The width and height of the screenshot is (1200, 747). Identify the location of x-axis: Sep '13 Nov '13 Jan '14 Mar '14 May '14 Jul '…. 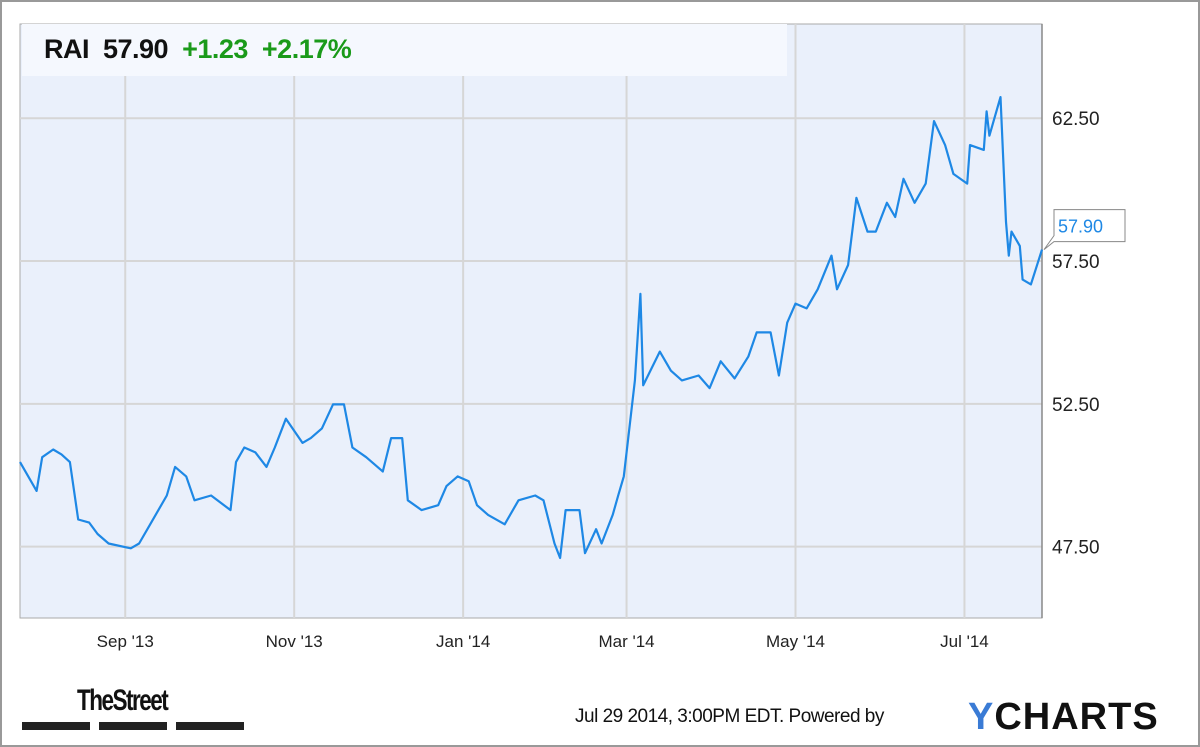
(543, 641).